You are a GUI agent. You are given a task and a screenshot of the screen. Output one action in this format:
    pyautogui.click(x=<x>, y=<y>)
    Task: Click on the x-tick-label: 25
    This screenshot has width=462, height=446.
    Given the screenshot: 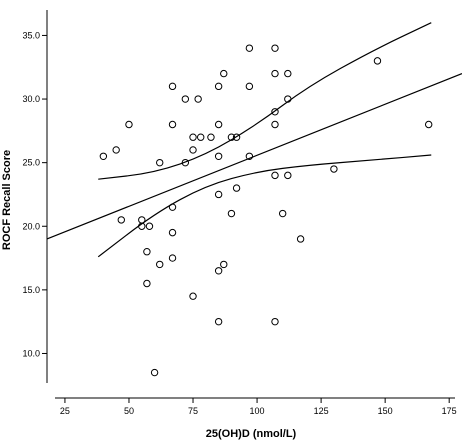 What is the action you would take?
    pyautogui.click(x=65, y=411)
    